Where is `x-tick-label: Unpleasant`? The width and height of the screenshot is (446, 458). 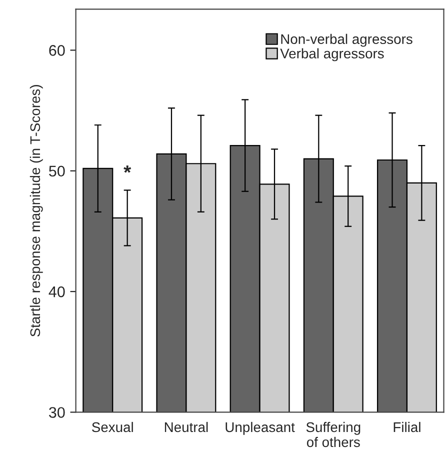 x-tick-label: Unpleasant is located at coordinates (260, 428).